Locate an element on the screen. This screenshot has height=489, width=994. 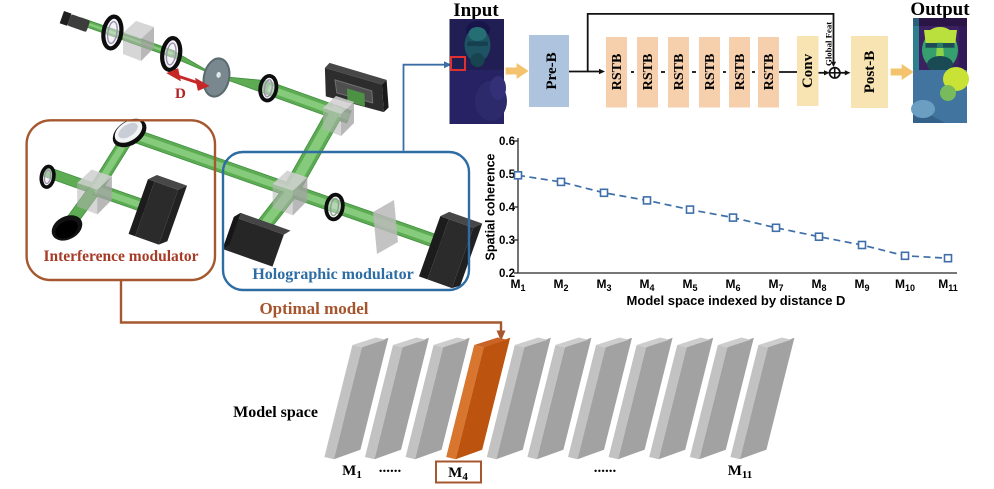
svg-text: Holographic modulator is located at coordinates (332, 274).